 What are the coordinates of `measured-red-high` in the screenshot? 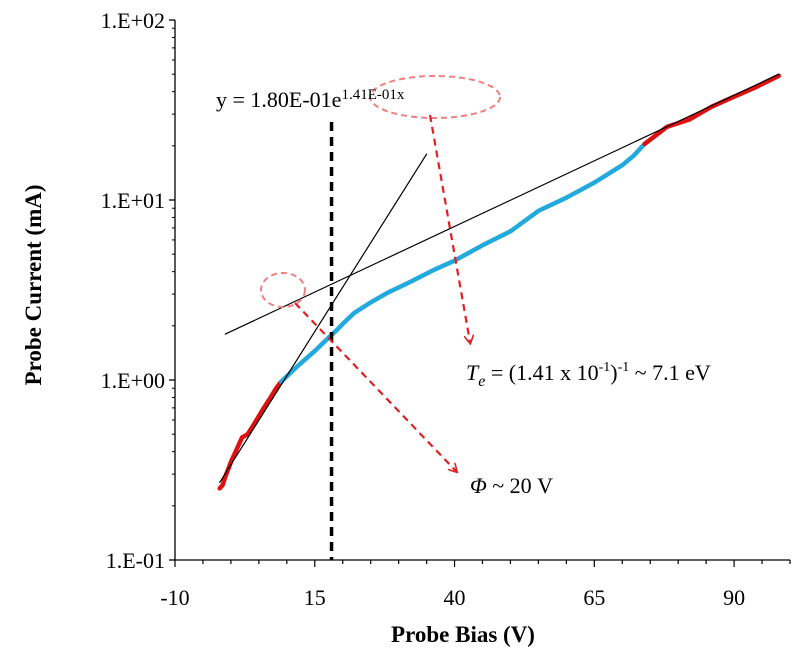 It's located at (712, 110).